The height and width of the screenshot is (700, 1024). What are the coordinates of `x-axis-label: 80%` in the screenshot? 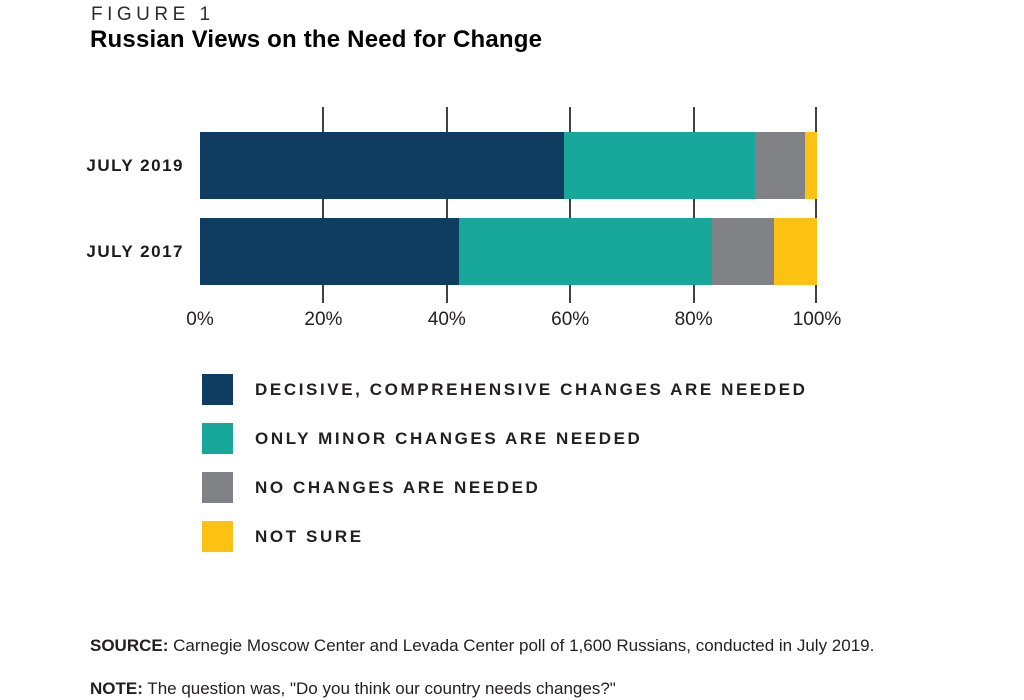 It's located at (693, 319).